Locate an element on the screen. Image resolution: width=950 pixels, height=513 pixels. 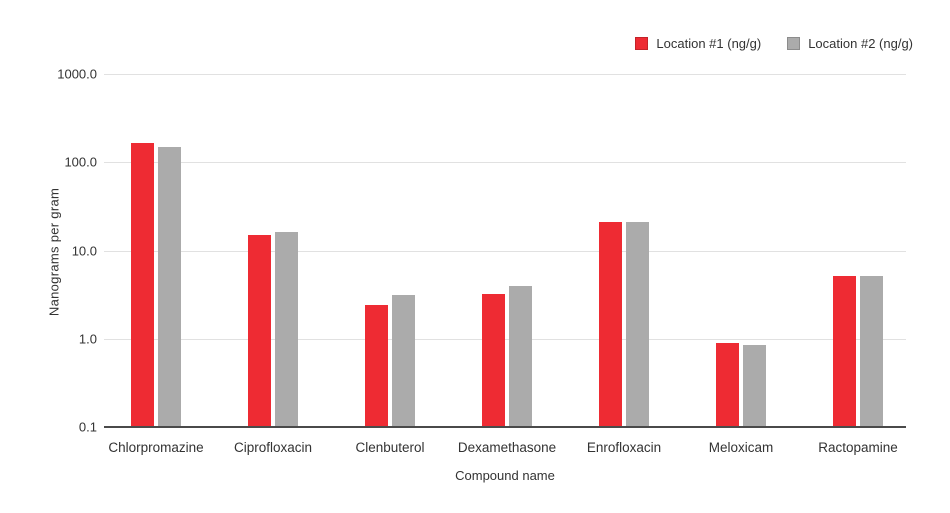
y-tick-label: 1000.0 is located at coordinates (77, 74).